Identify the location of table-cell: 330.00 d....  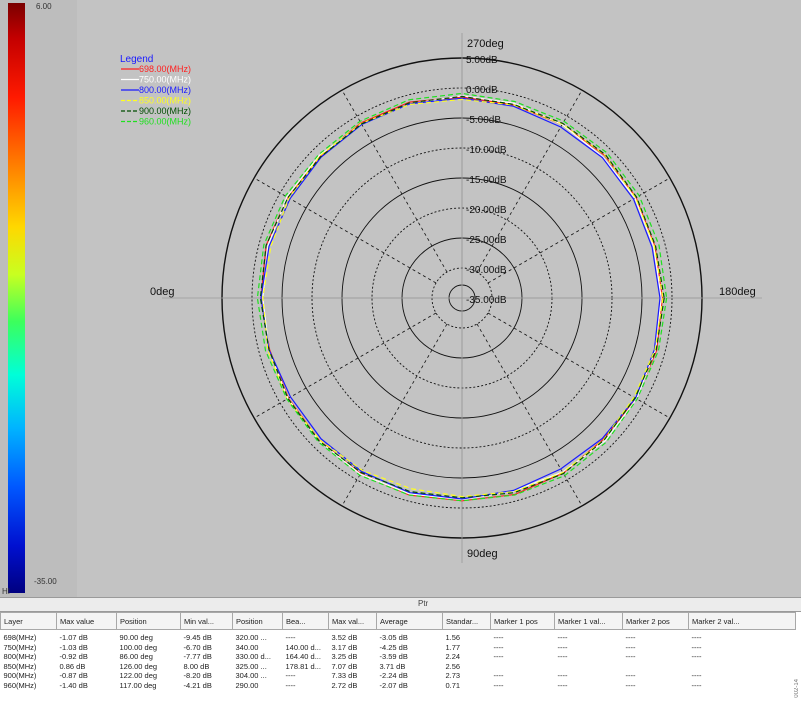
(253, 656).